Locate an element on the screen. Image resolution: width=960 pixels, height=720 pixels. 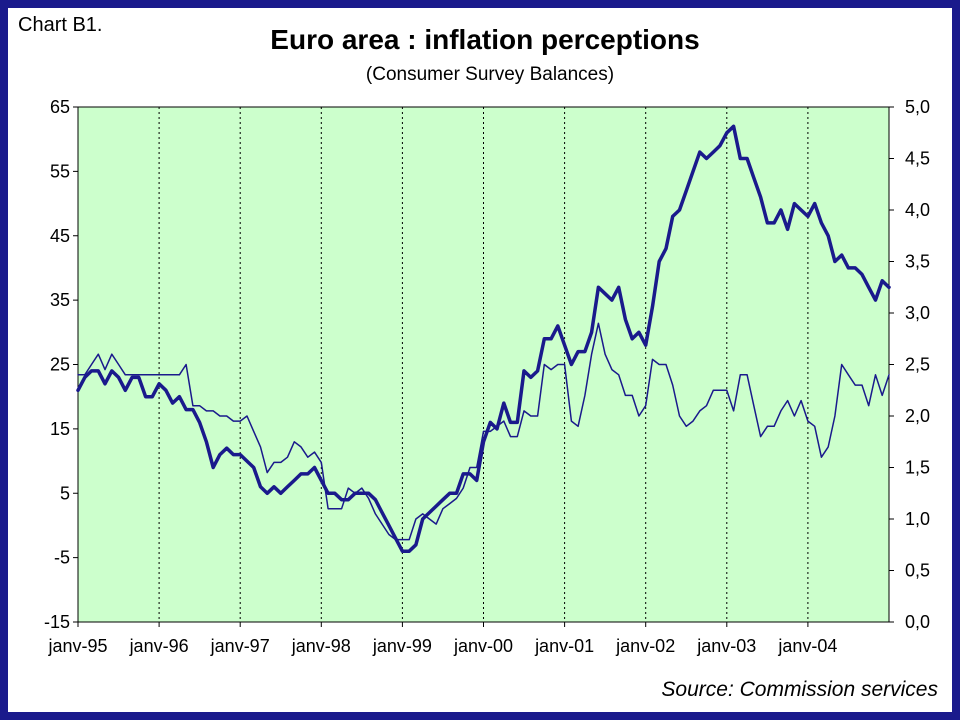
y-tick-label: 5 is located at coordinates (65, 493).